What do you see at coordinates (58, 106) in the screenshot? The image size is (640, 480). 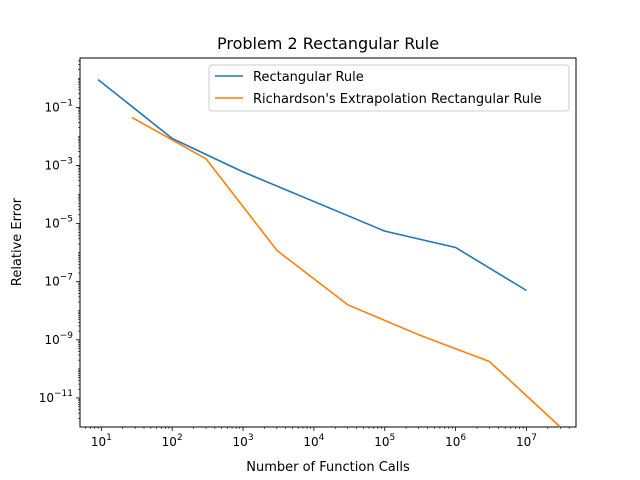 I see `y-tick-label: 10⁻¹` at bounding box center [58, 106].